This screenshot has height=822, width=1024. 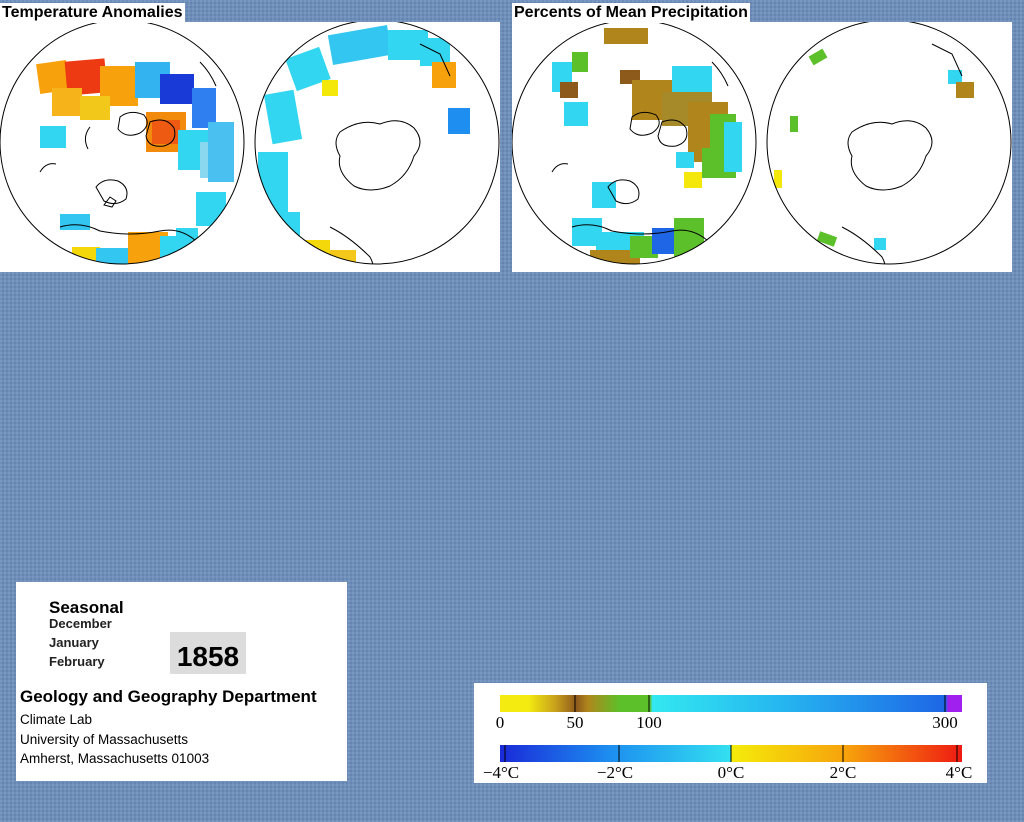 I want to click on temp-tick-label: −2°C, so click(x=615, y=772).